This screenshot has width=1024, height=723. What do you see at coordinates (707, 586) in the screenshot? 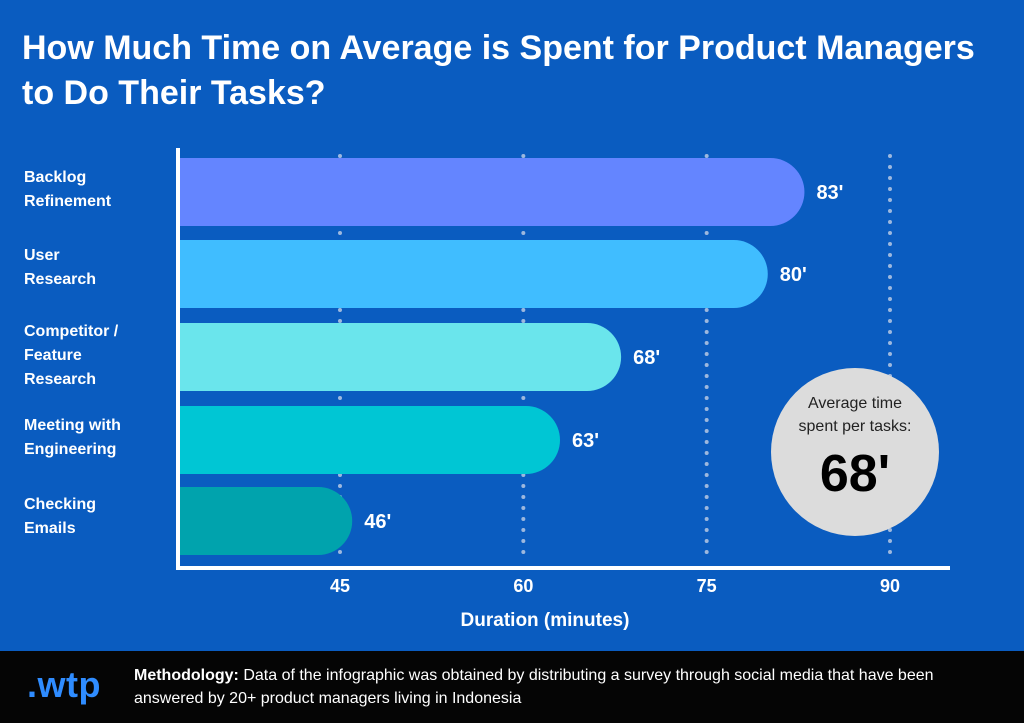
I see `x-tick-label-2: 75` at bounding box center [707, 586].